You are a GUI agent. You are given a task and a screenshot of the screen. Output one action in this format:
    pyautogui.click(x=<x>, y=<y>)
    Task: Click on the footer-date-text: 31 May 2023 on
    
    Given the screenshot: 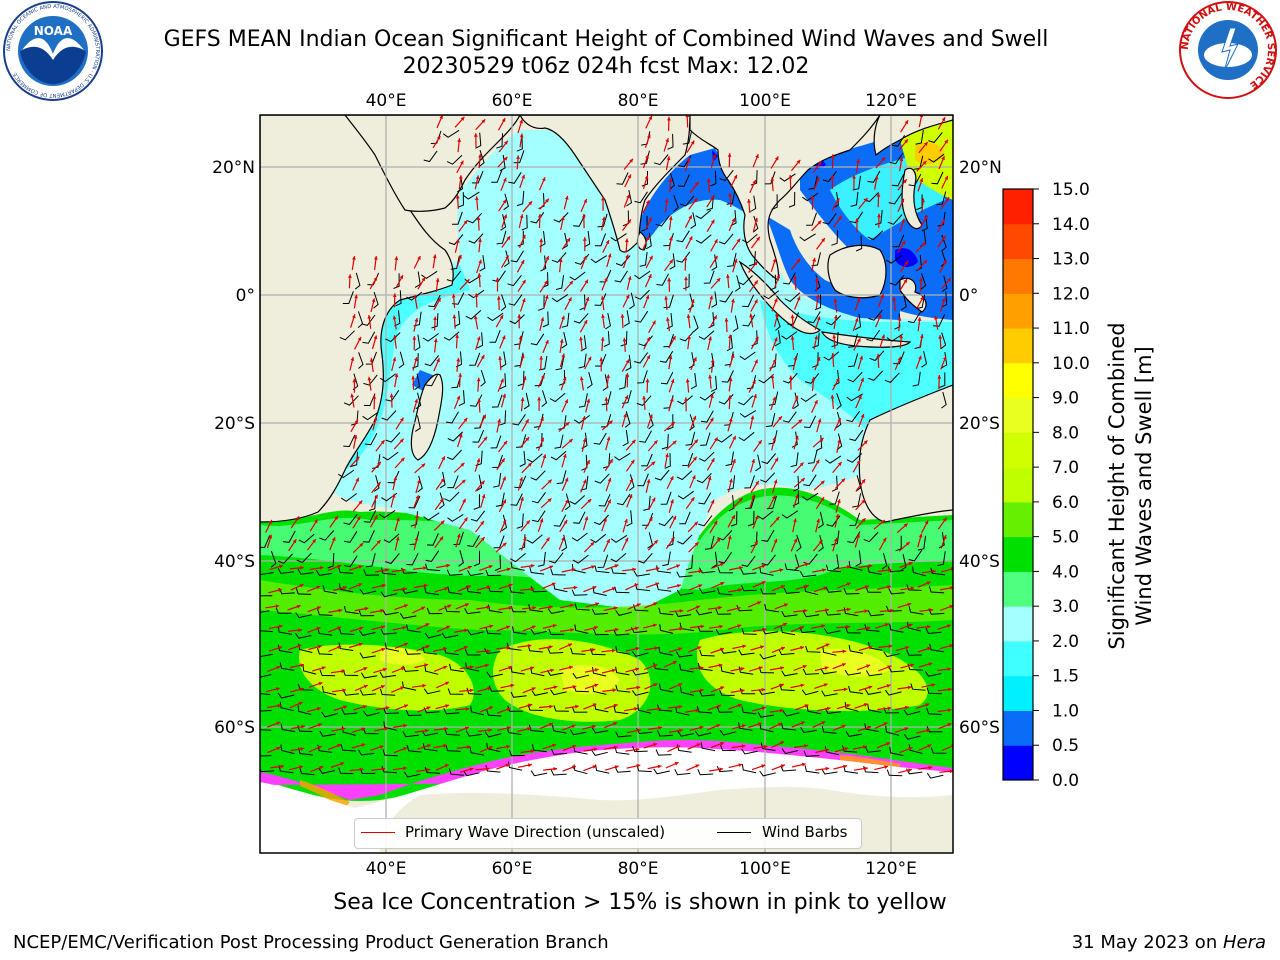 What is the action you would take?
    pyautogui.click(x=1147, y=942)
    